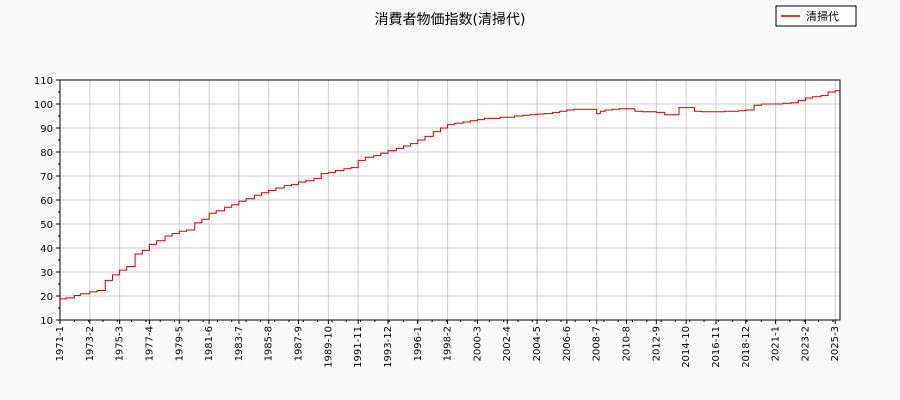 The height and width of the screenshot is (400, 900). What do you see at coordinates (805, 343) in the screenshot?
I see `x-tick-label: 2023-2` at bounding box center [805, 343].